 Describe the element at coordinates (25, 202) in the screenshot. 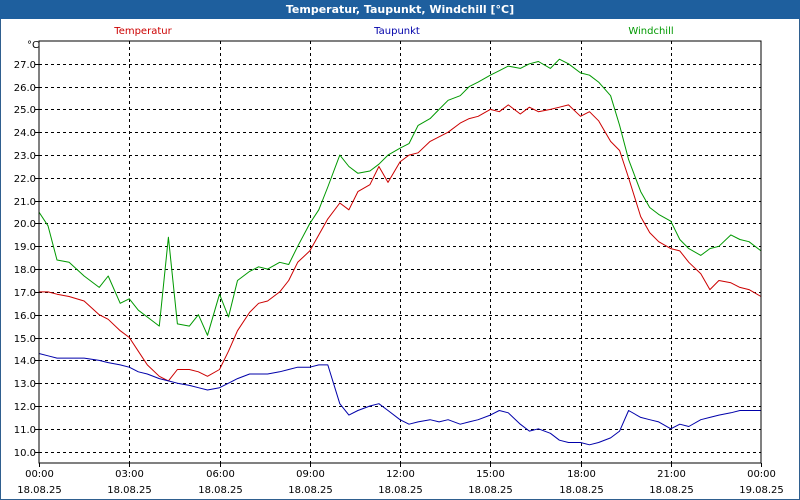

I see `y-tick-label: 21.0` at that location.